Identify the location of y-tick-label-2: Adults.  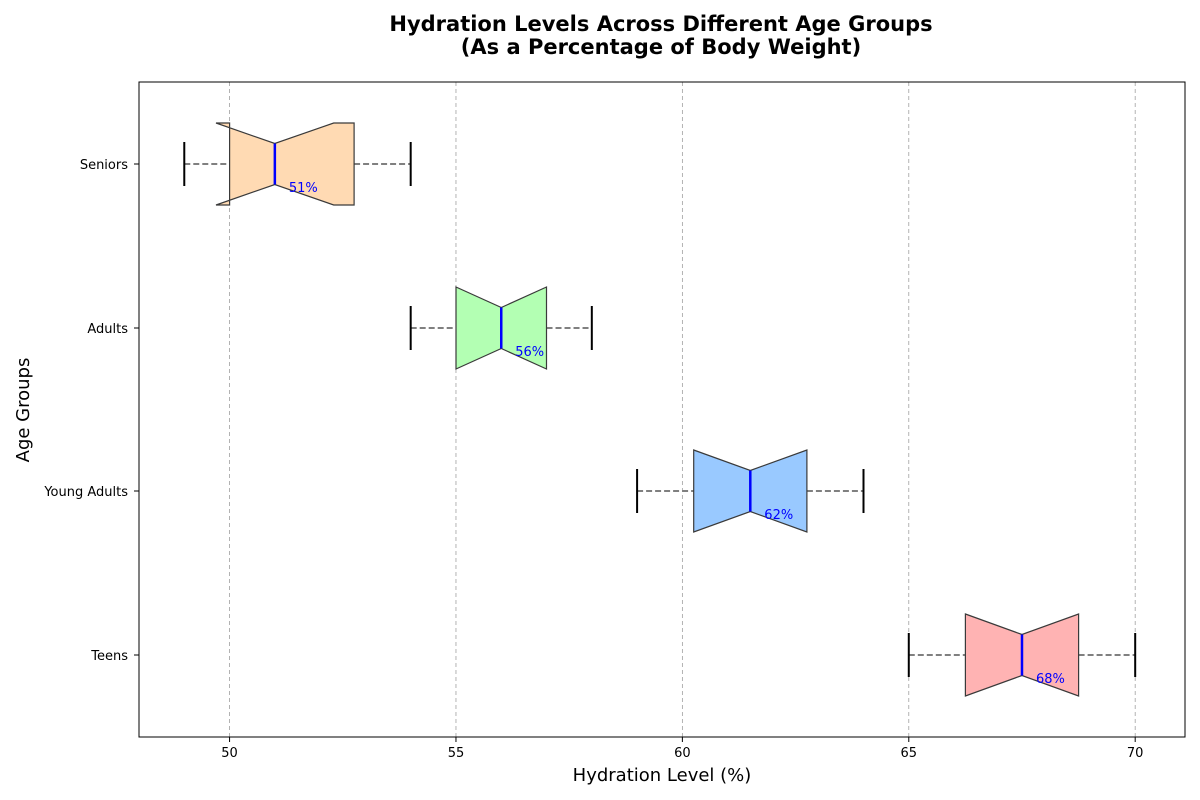
(107, 329).